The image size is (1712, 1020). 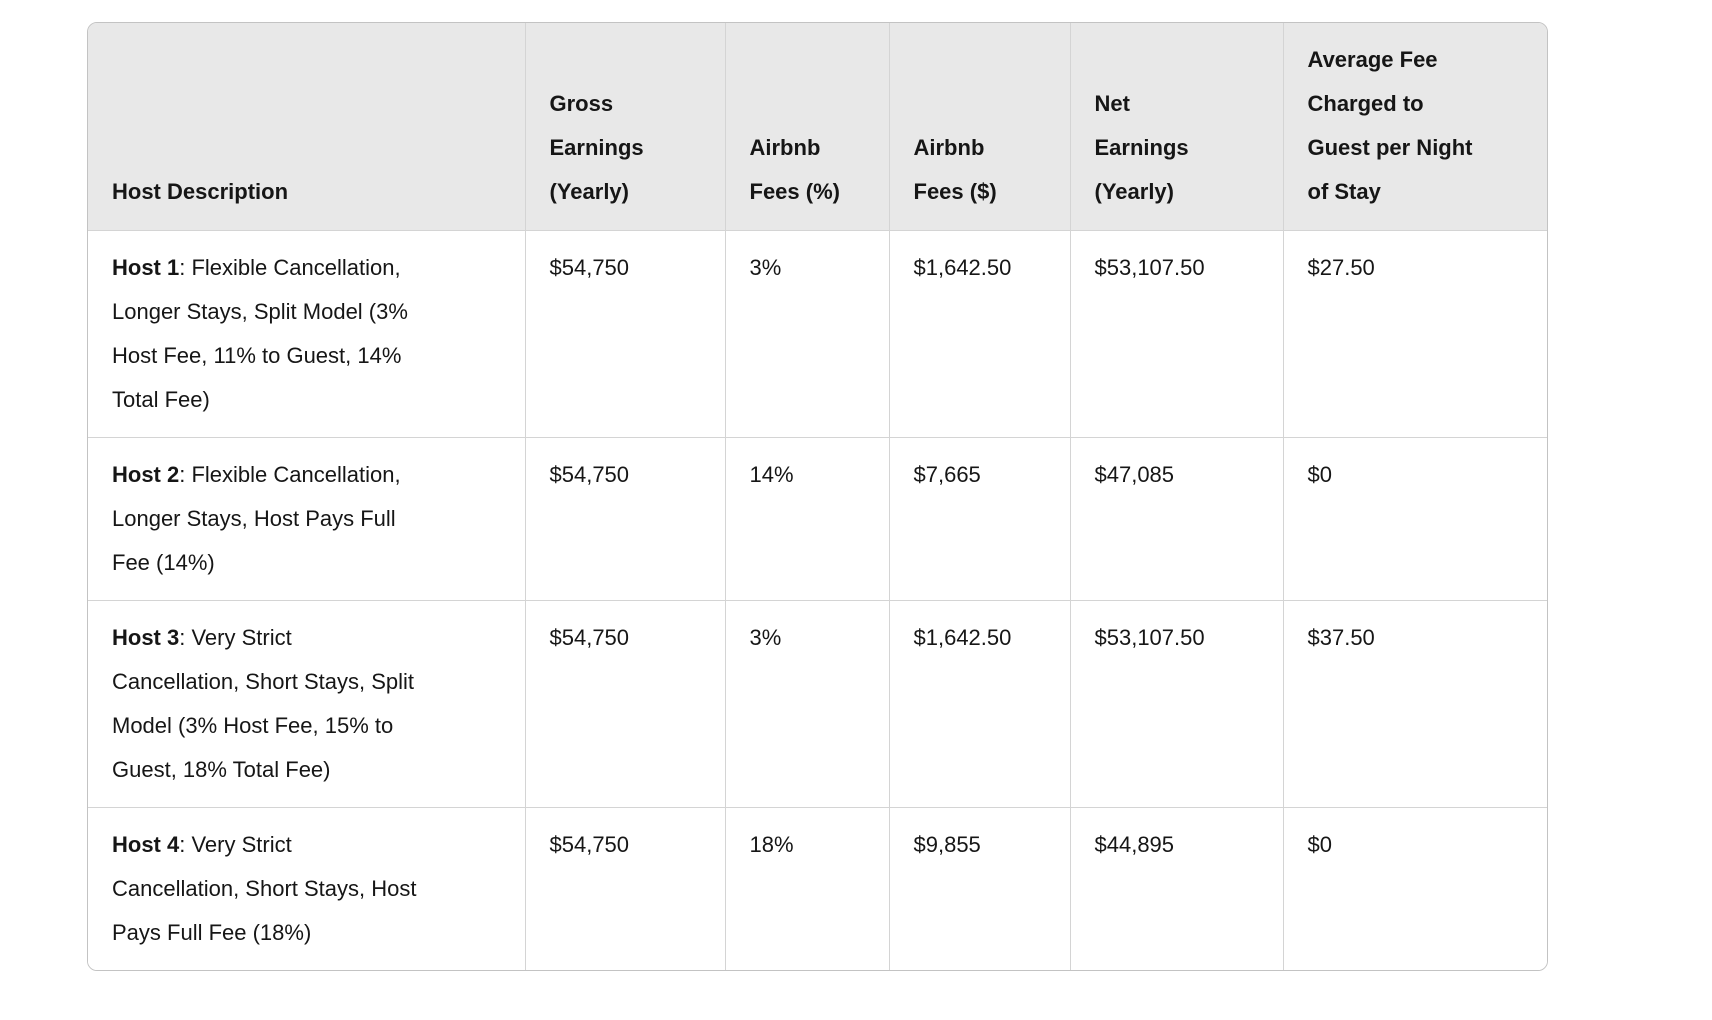 I want to click on column-header-airbnb-fees-usd: Airbnb Fees ($), so click(x=980, y=127).